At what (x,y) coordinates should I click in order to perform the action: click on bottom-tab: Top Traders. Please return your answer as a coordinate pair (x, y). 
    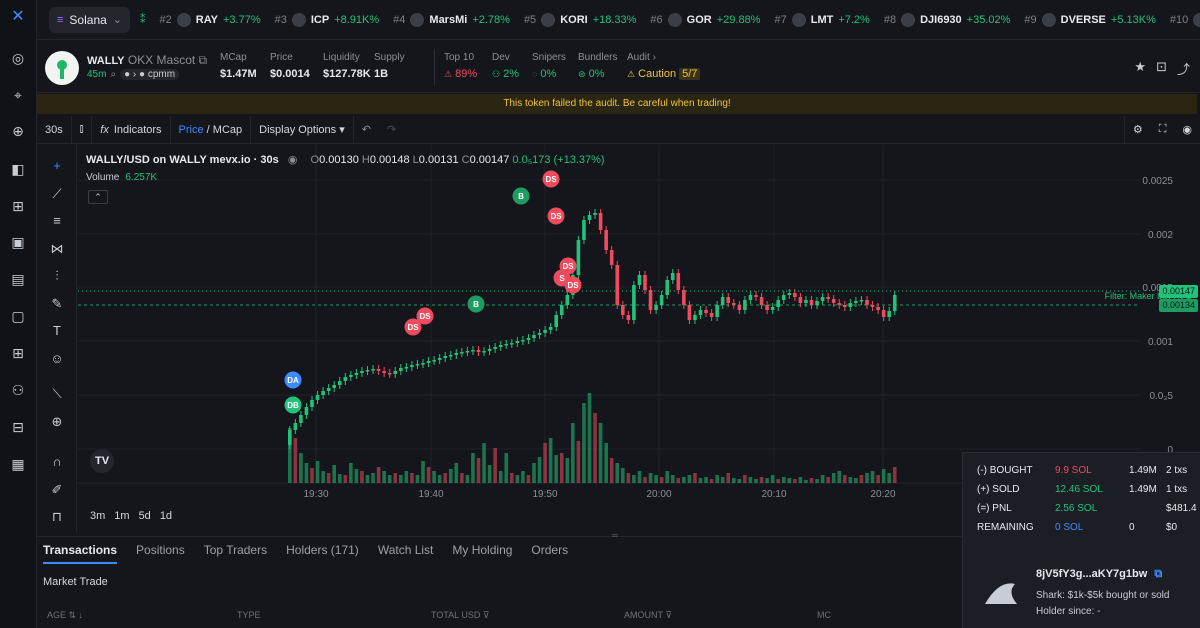
    Looking at the image, I should click on (235, 550).